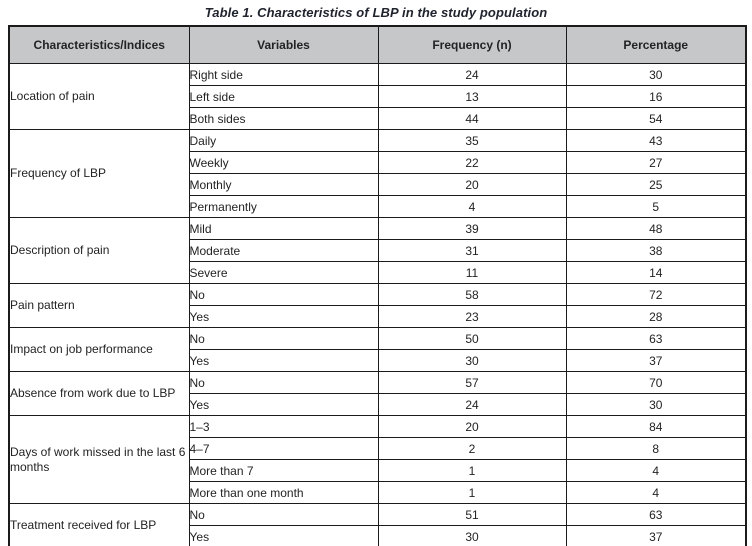 Image resolution: width=752 pixels, height=546 pixels. What do you see at coordinates (283, 162) in the screenshot?
I see `variable-cell: Weekly` at bounding box center [283, 162].